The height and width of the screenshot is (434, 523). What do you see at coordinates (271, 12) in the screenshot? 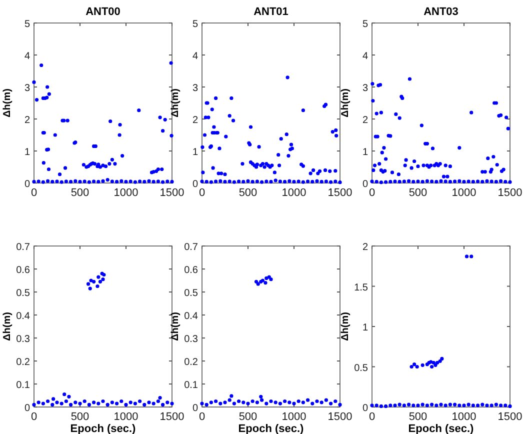
I see `chart-title: ANT01` at bounding box center [271, 12].